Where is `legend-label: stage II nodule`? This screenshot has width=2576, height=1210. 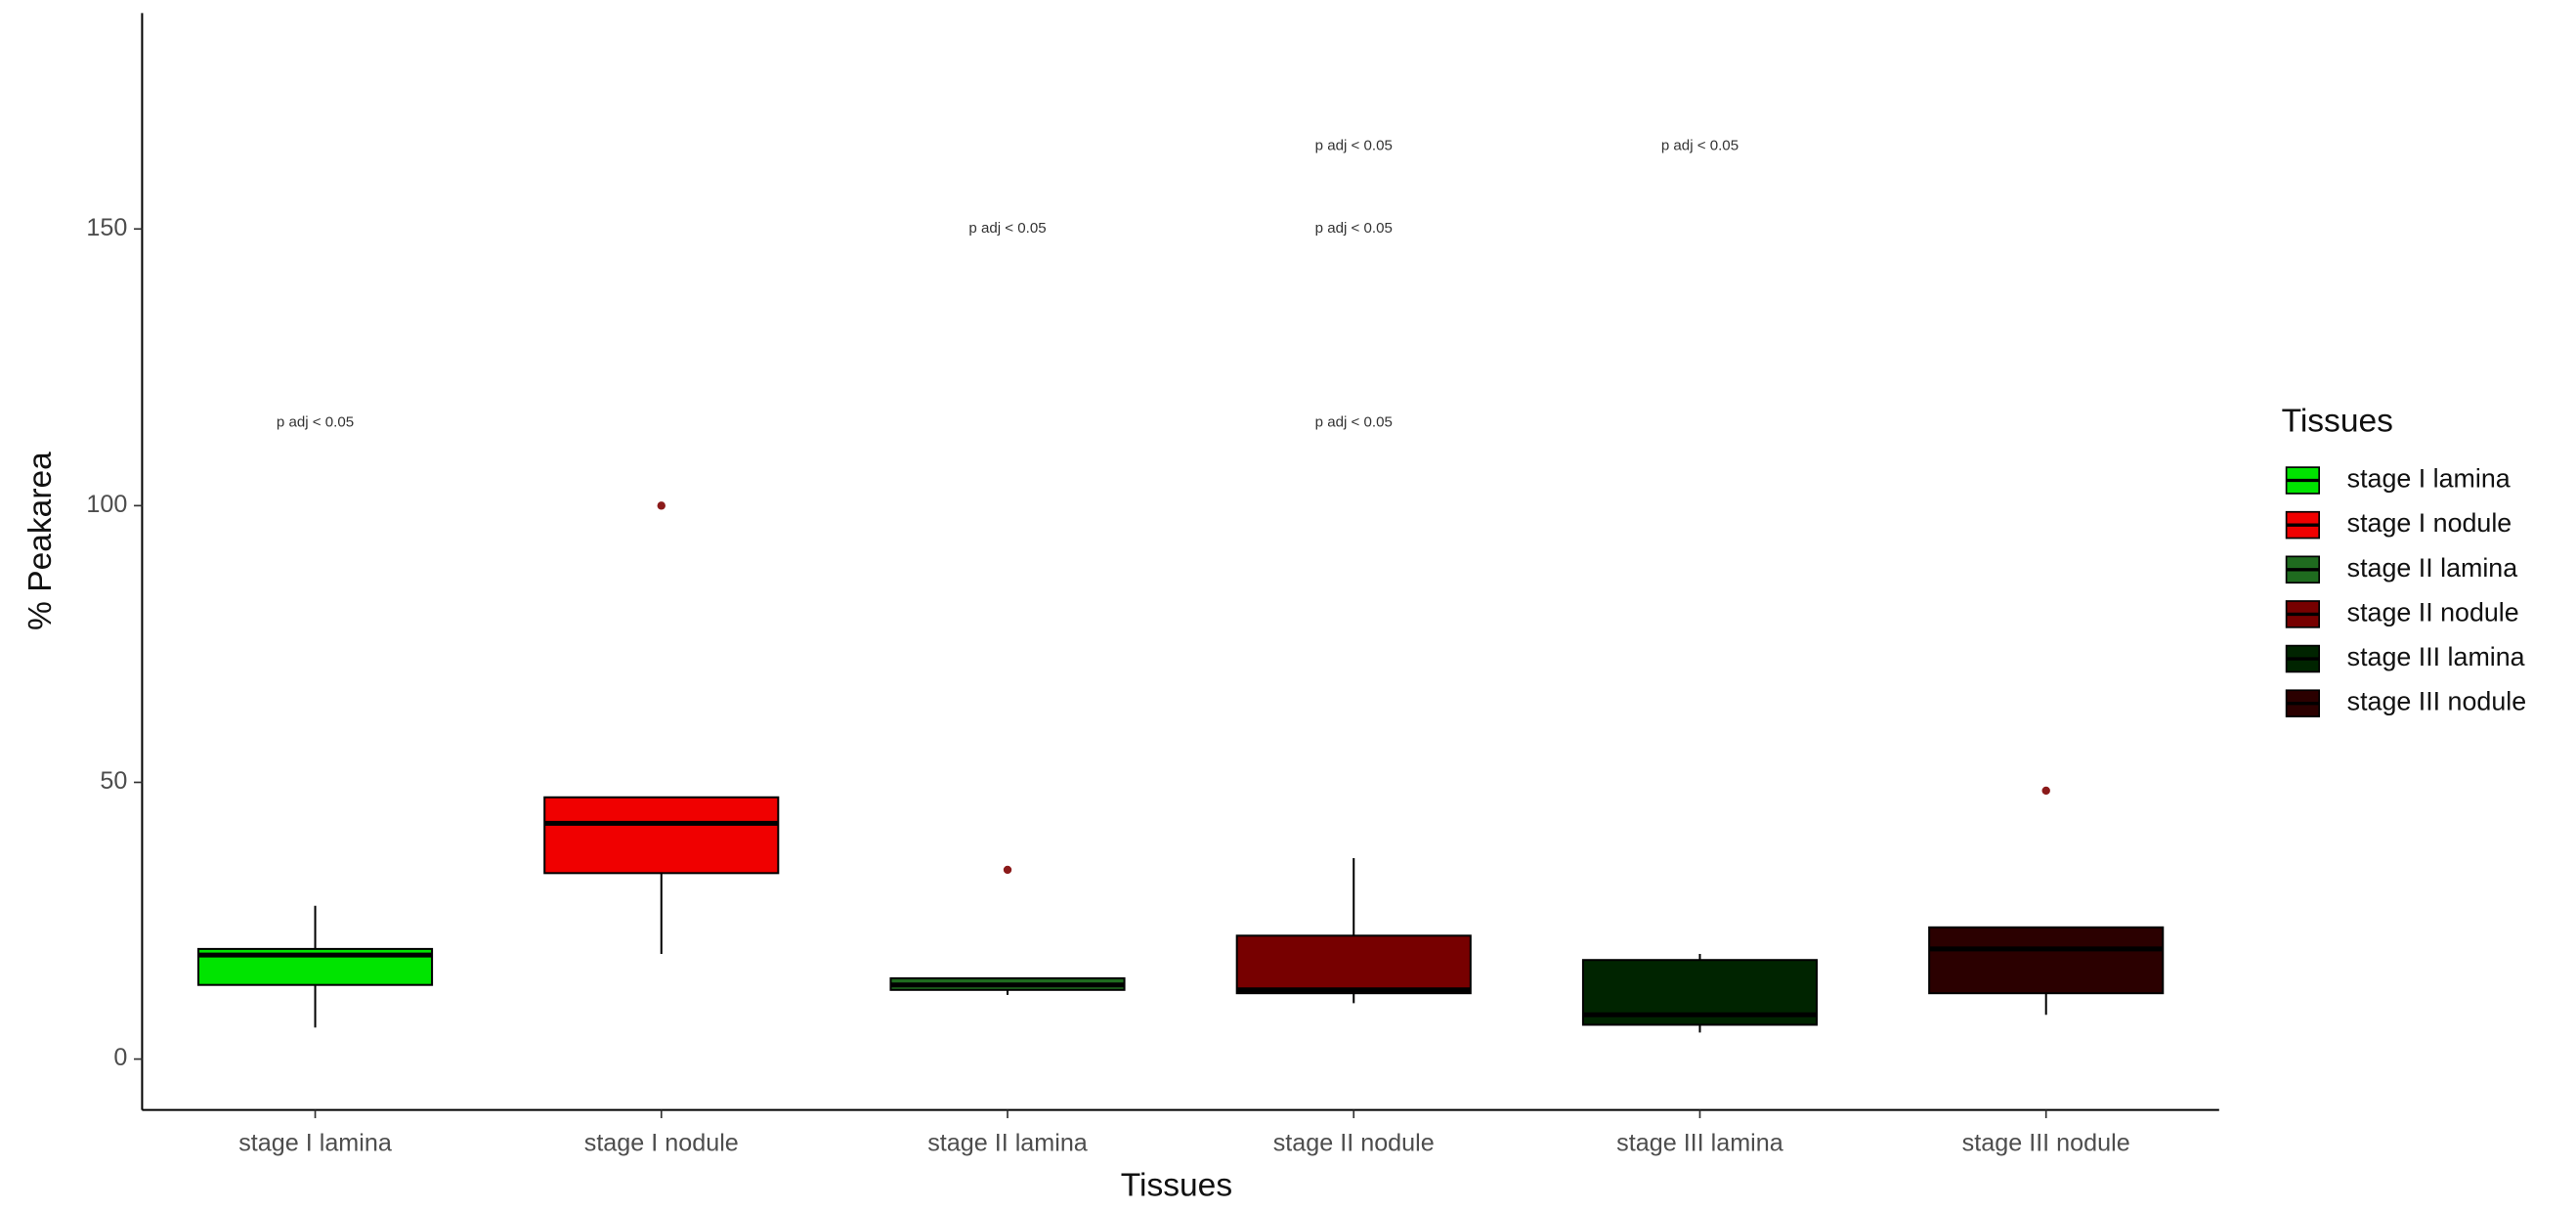
legend-label: stage II nodule is located at coordinates (2433, 612).